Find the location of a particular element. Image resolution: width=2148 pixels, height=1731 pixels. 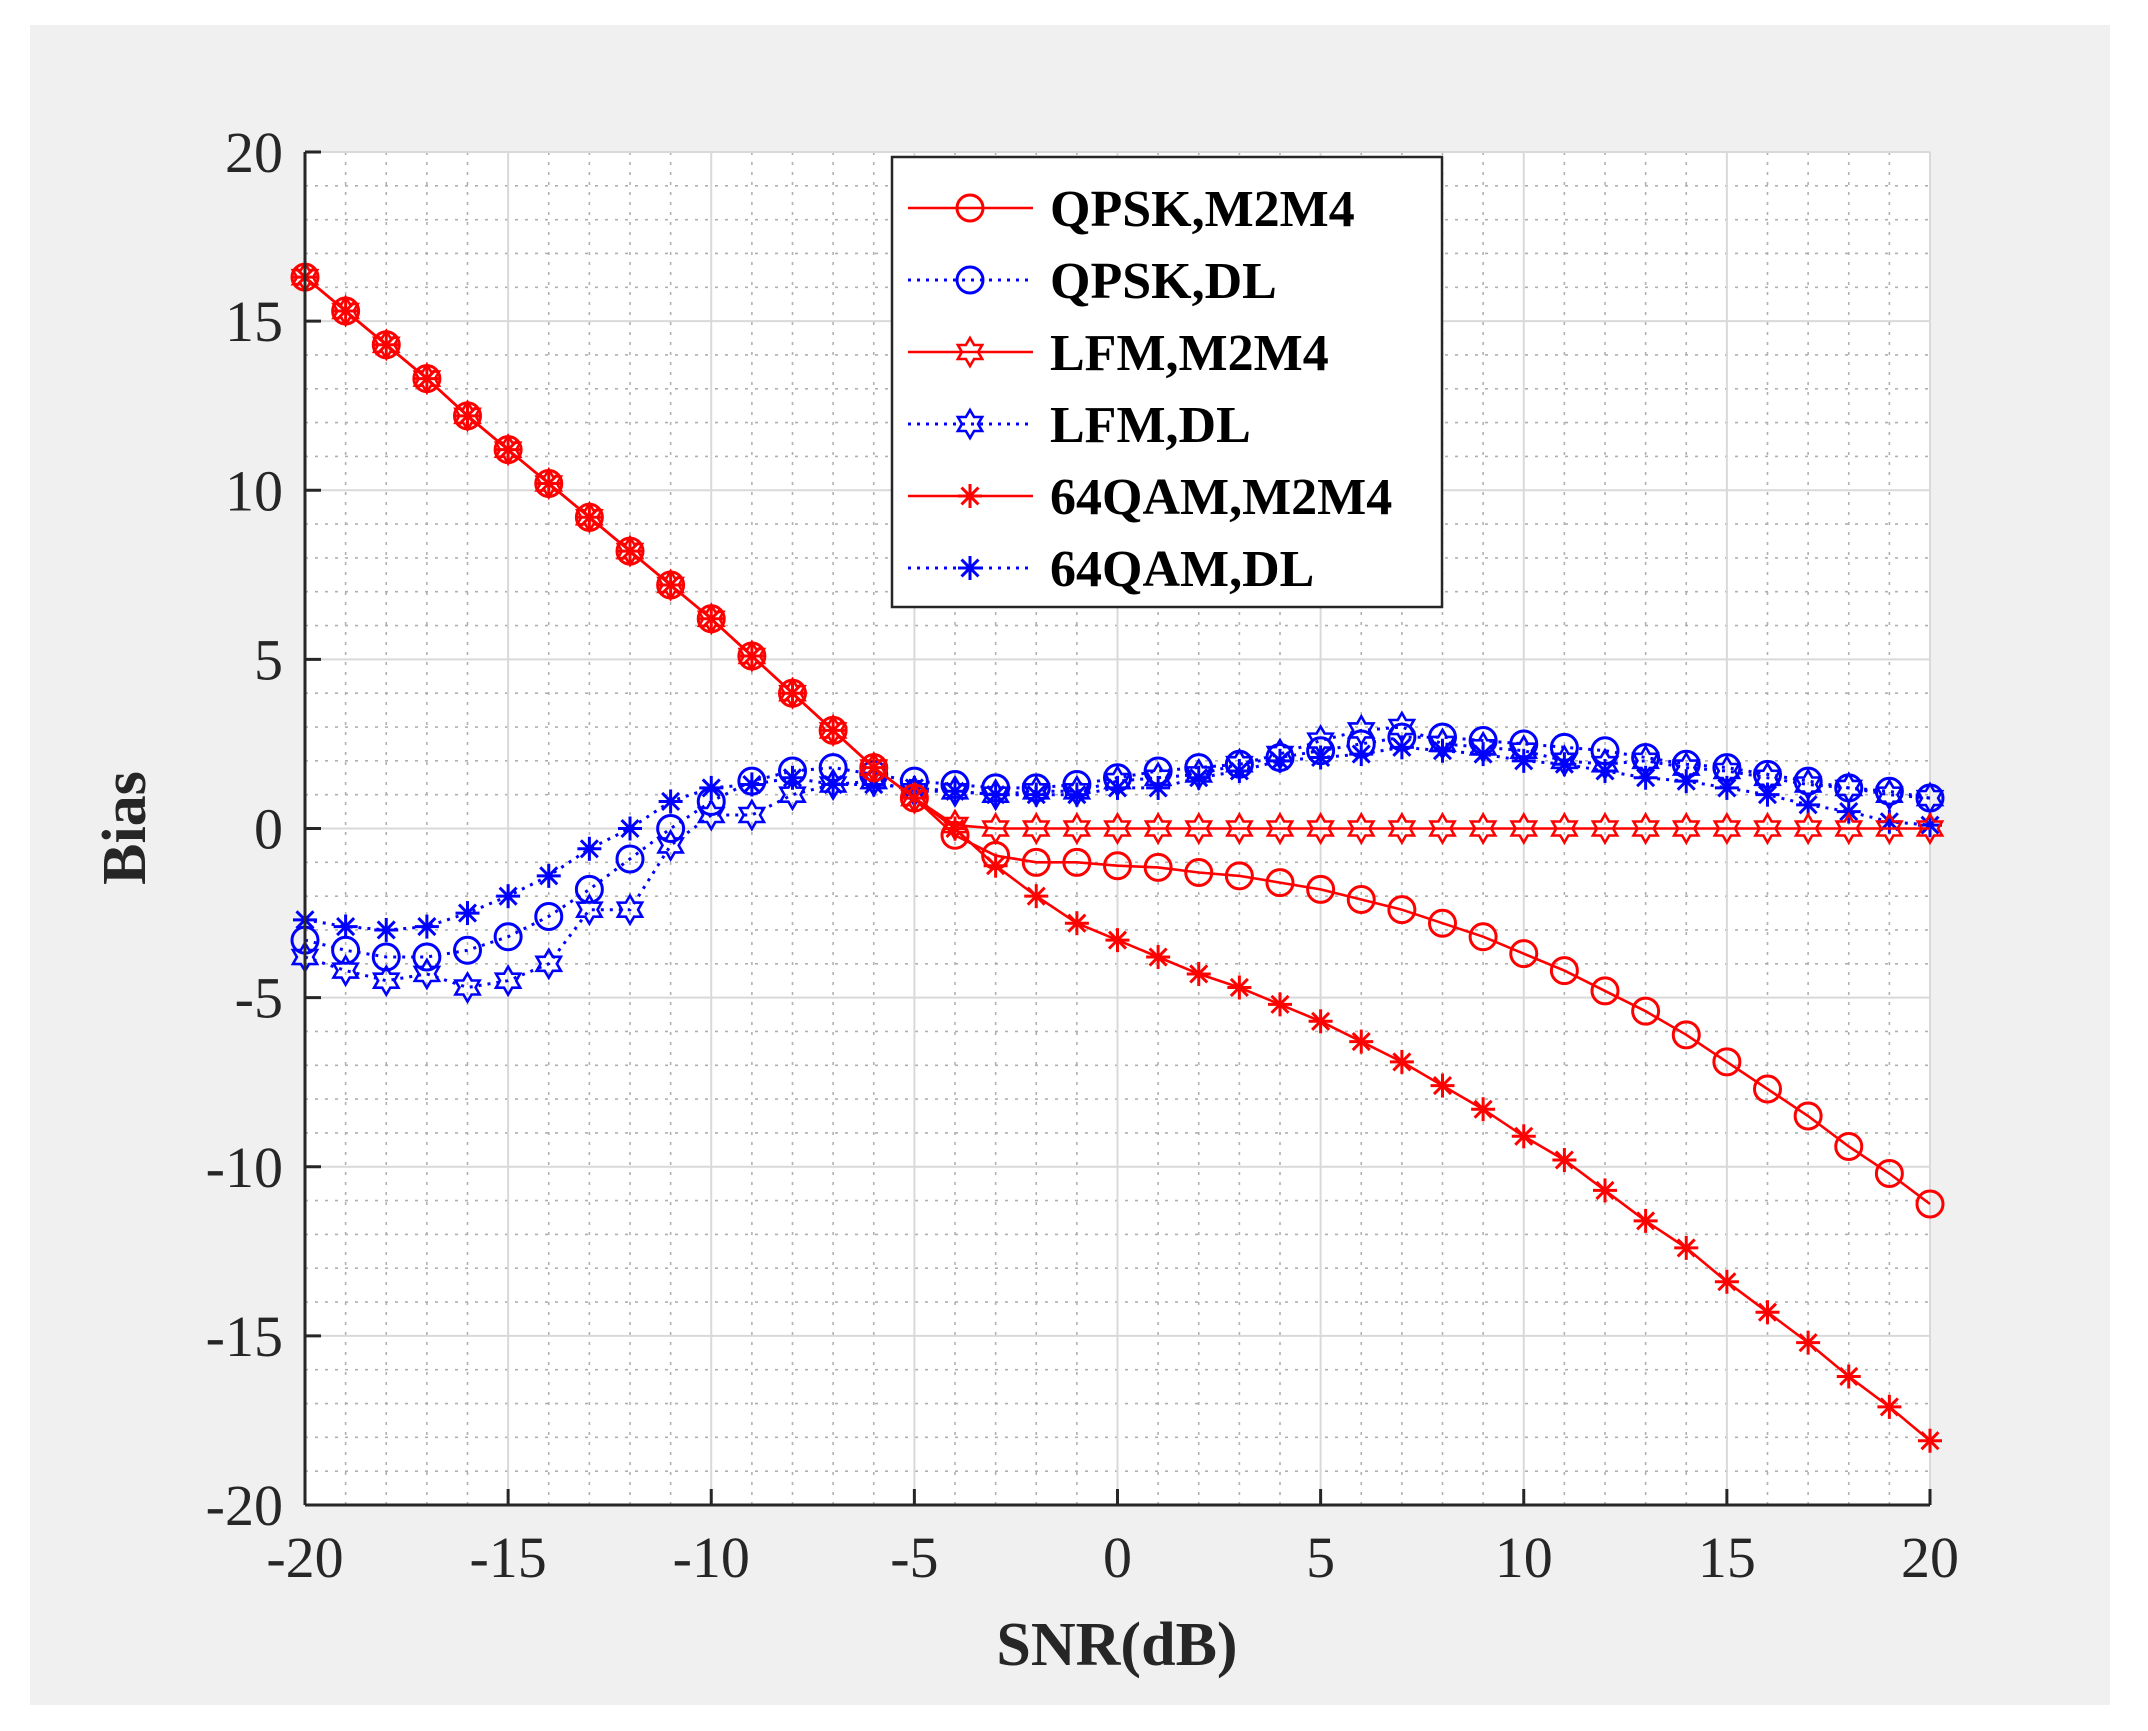

legend-box is located at coordinates (1167, 382).